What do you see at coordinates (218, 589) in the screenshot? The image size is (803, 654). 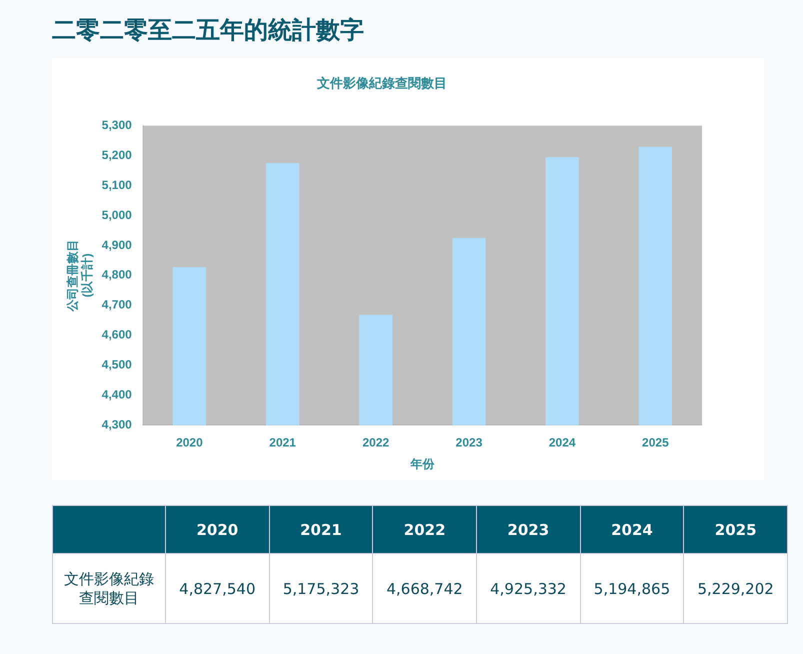 I see `text: 4,827,540` at bounding box center [218, 589].